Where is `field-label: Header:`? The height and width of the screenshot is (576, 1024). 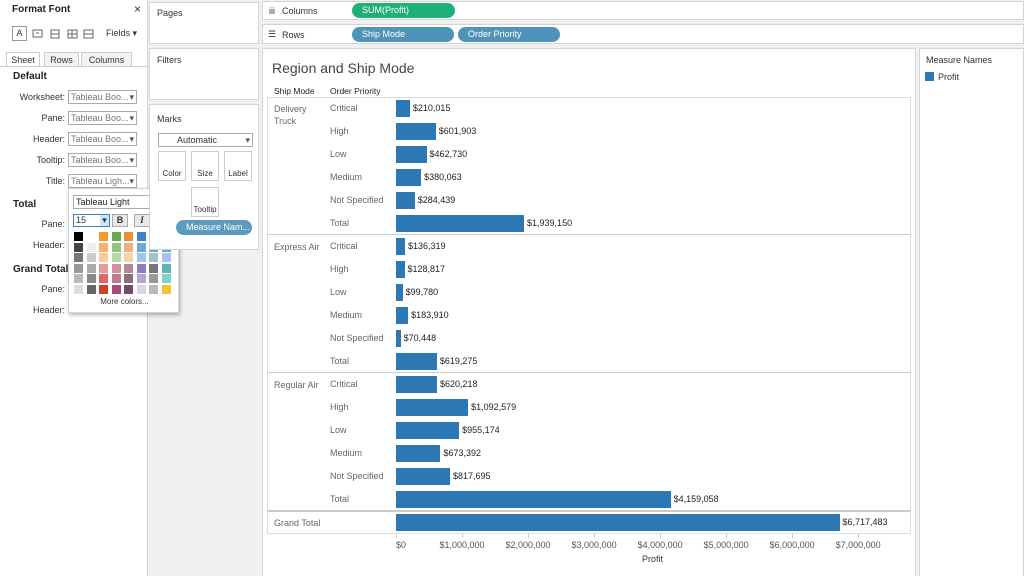 field-label: Header: is located at coordinates (48, 245).